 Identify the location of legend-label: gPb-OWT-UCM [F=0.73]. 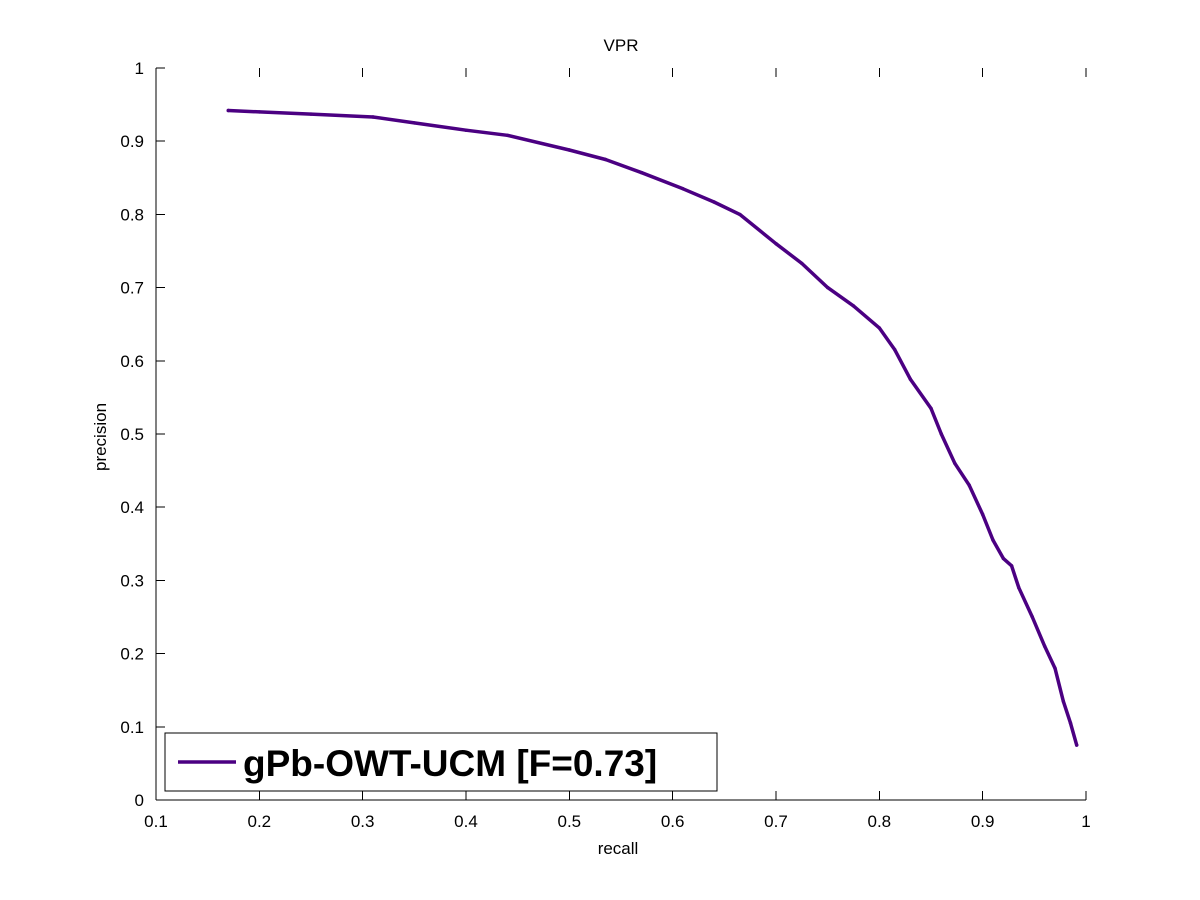
(450, 763).